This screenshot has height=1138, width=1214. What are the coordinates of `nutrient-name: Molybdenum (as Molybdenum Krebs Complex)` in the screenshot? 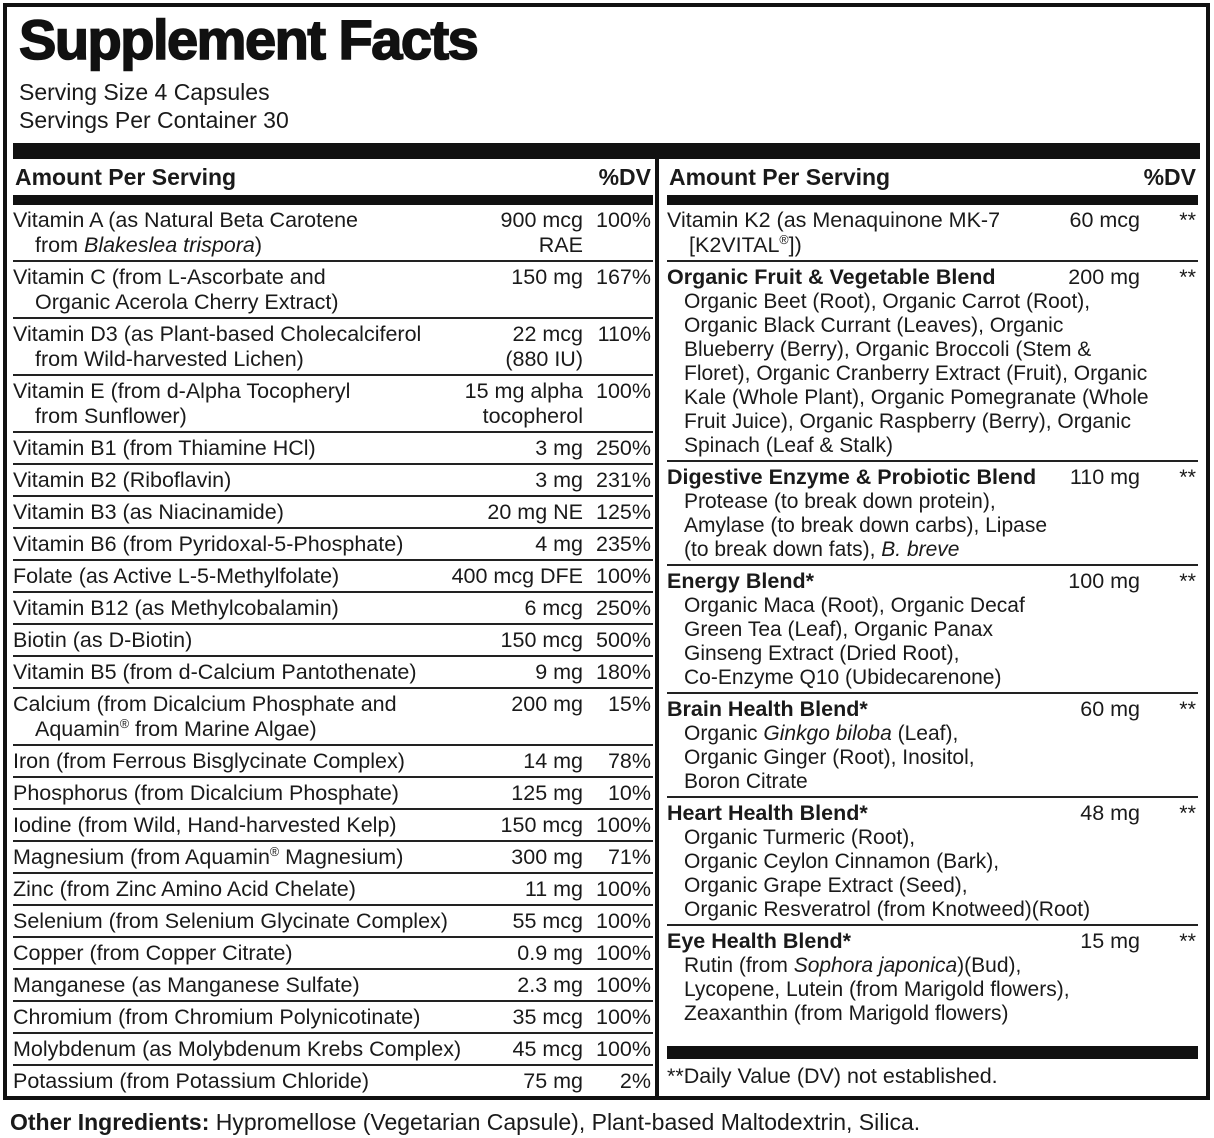 It's located at (237, 1048).